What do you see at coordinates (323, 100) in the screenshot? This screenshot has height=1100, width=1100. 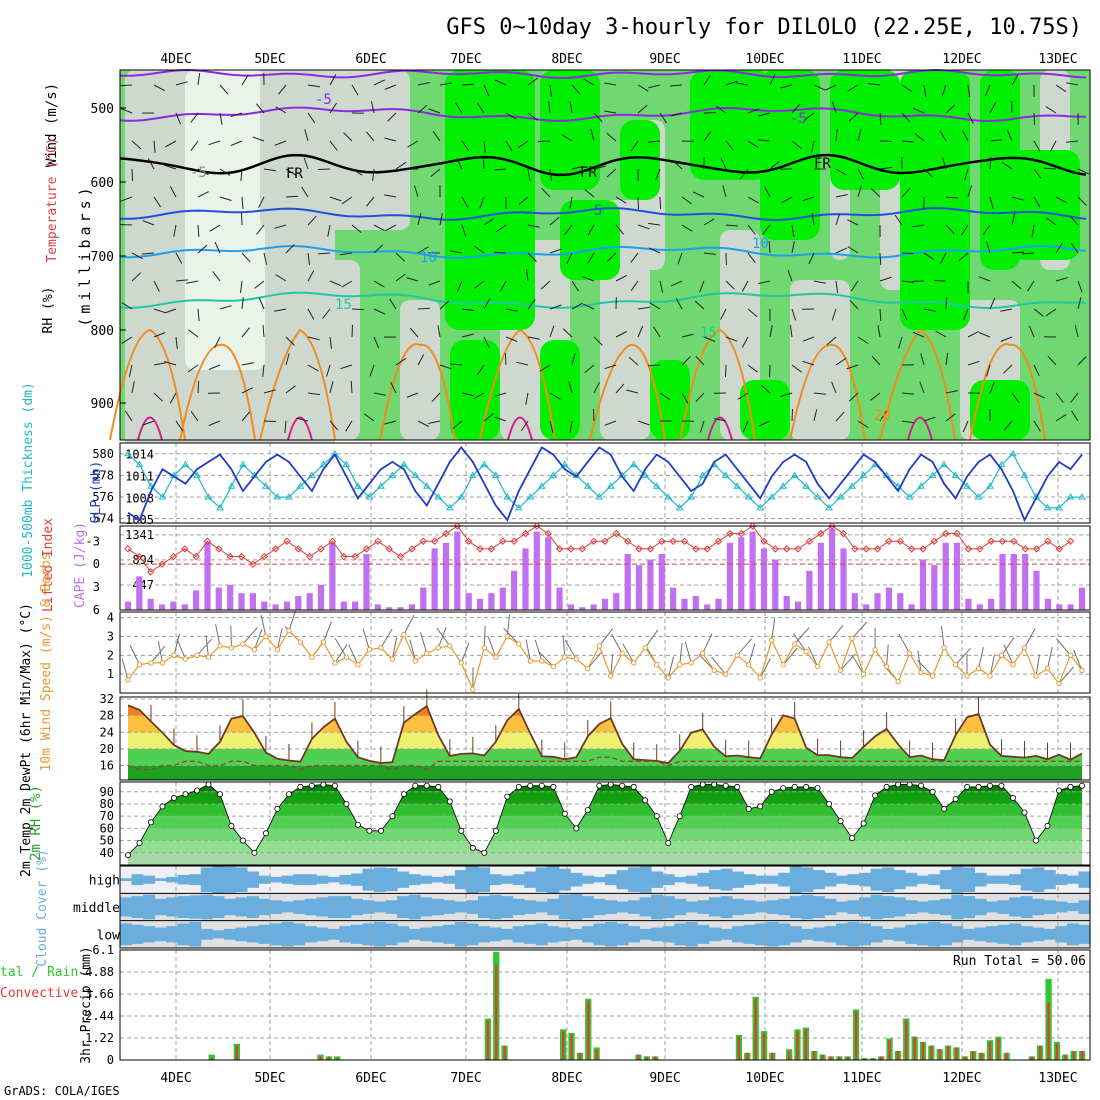 I see `contour-label: -5` at bounding box center [323, 100].